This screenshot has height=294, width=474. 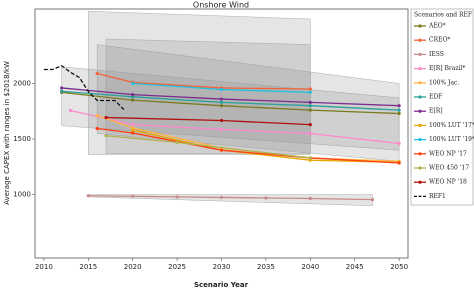 What do you see at coordinates (448, 182) in the screenshot?
I see `legend-label: WEO NP '18` at bounding box center [448, 182].